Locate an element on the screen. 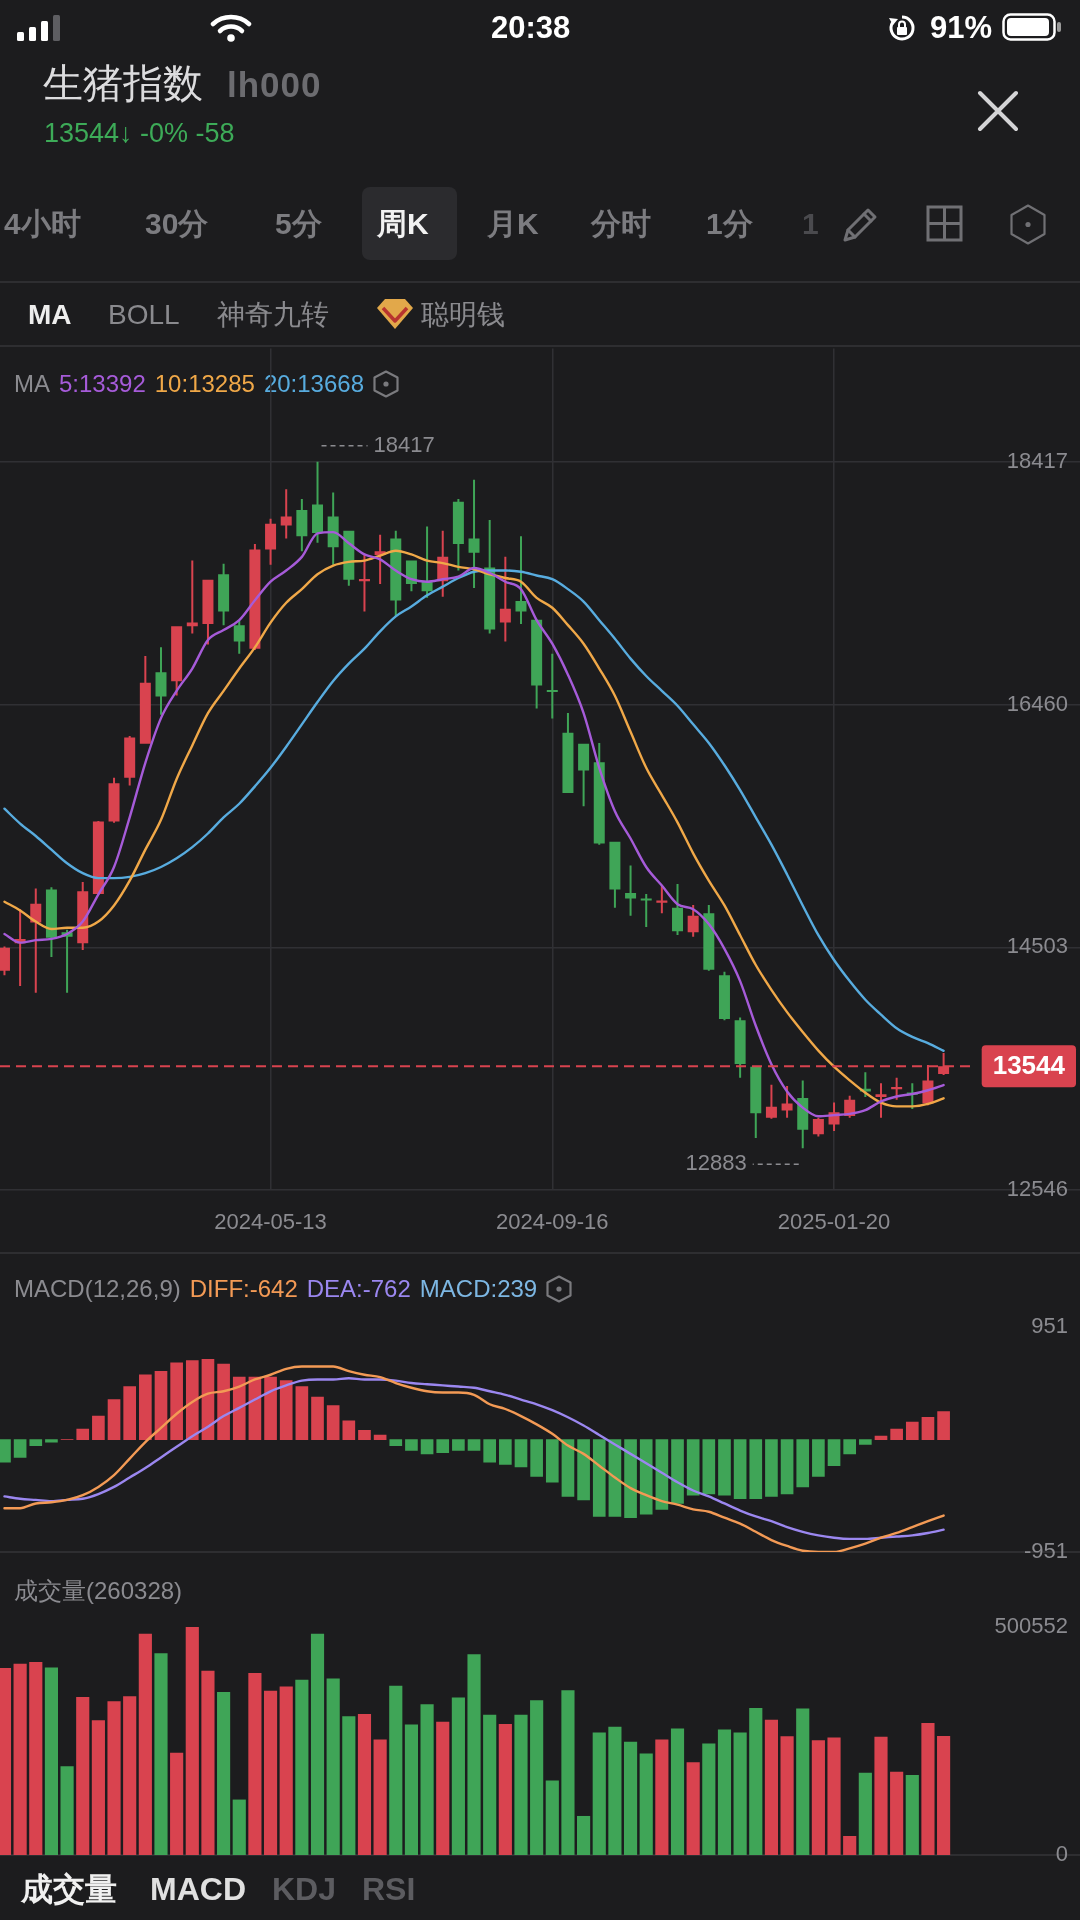 This screenshot has height=1920, width=1080. x-tick-label: 2024-05-13 is located at coordinates (270, 1222).